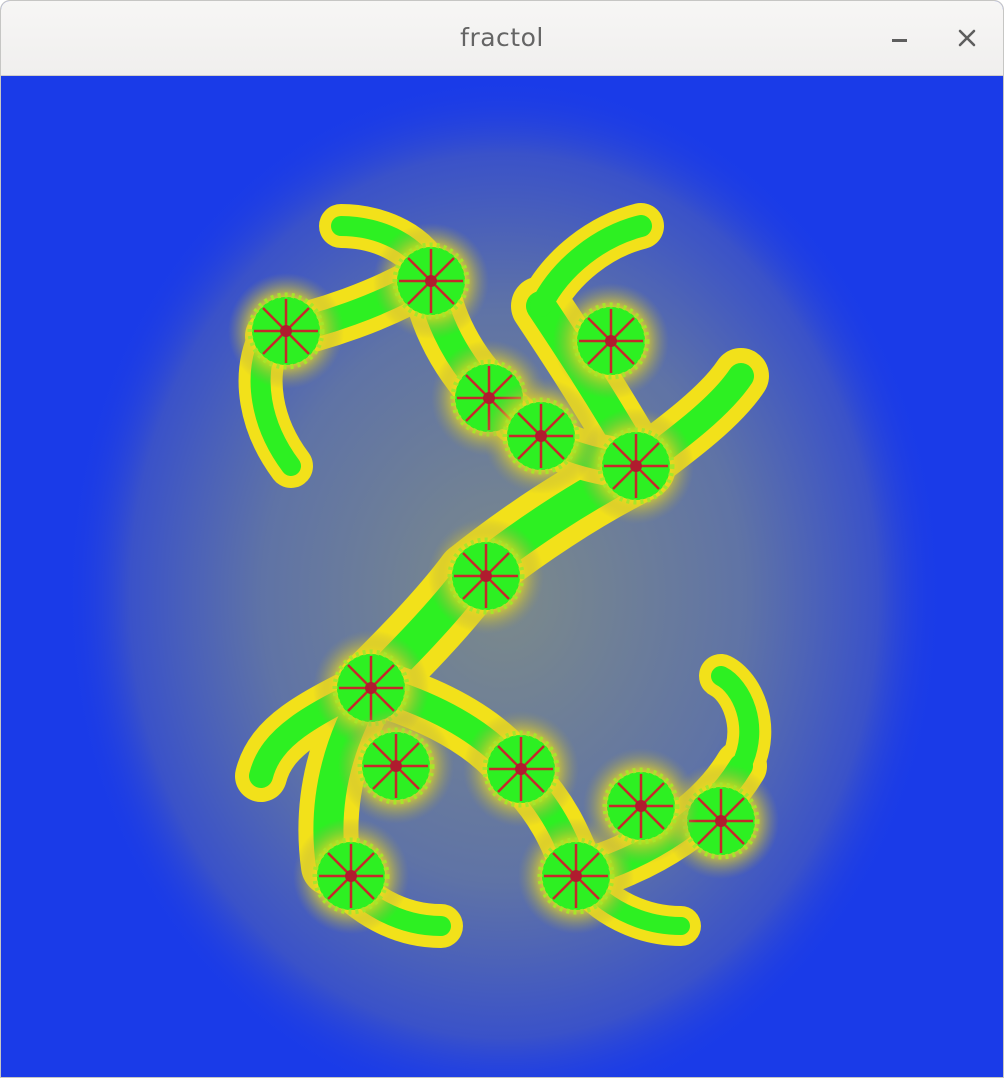 The height and width of the screenshot is (1078, 1004). I want to click on minimize-icon, so click(899, 40).